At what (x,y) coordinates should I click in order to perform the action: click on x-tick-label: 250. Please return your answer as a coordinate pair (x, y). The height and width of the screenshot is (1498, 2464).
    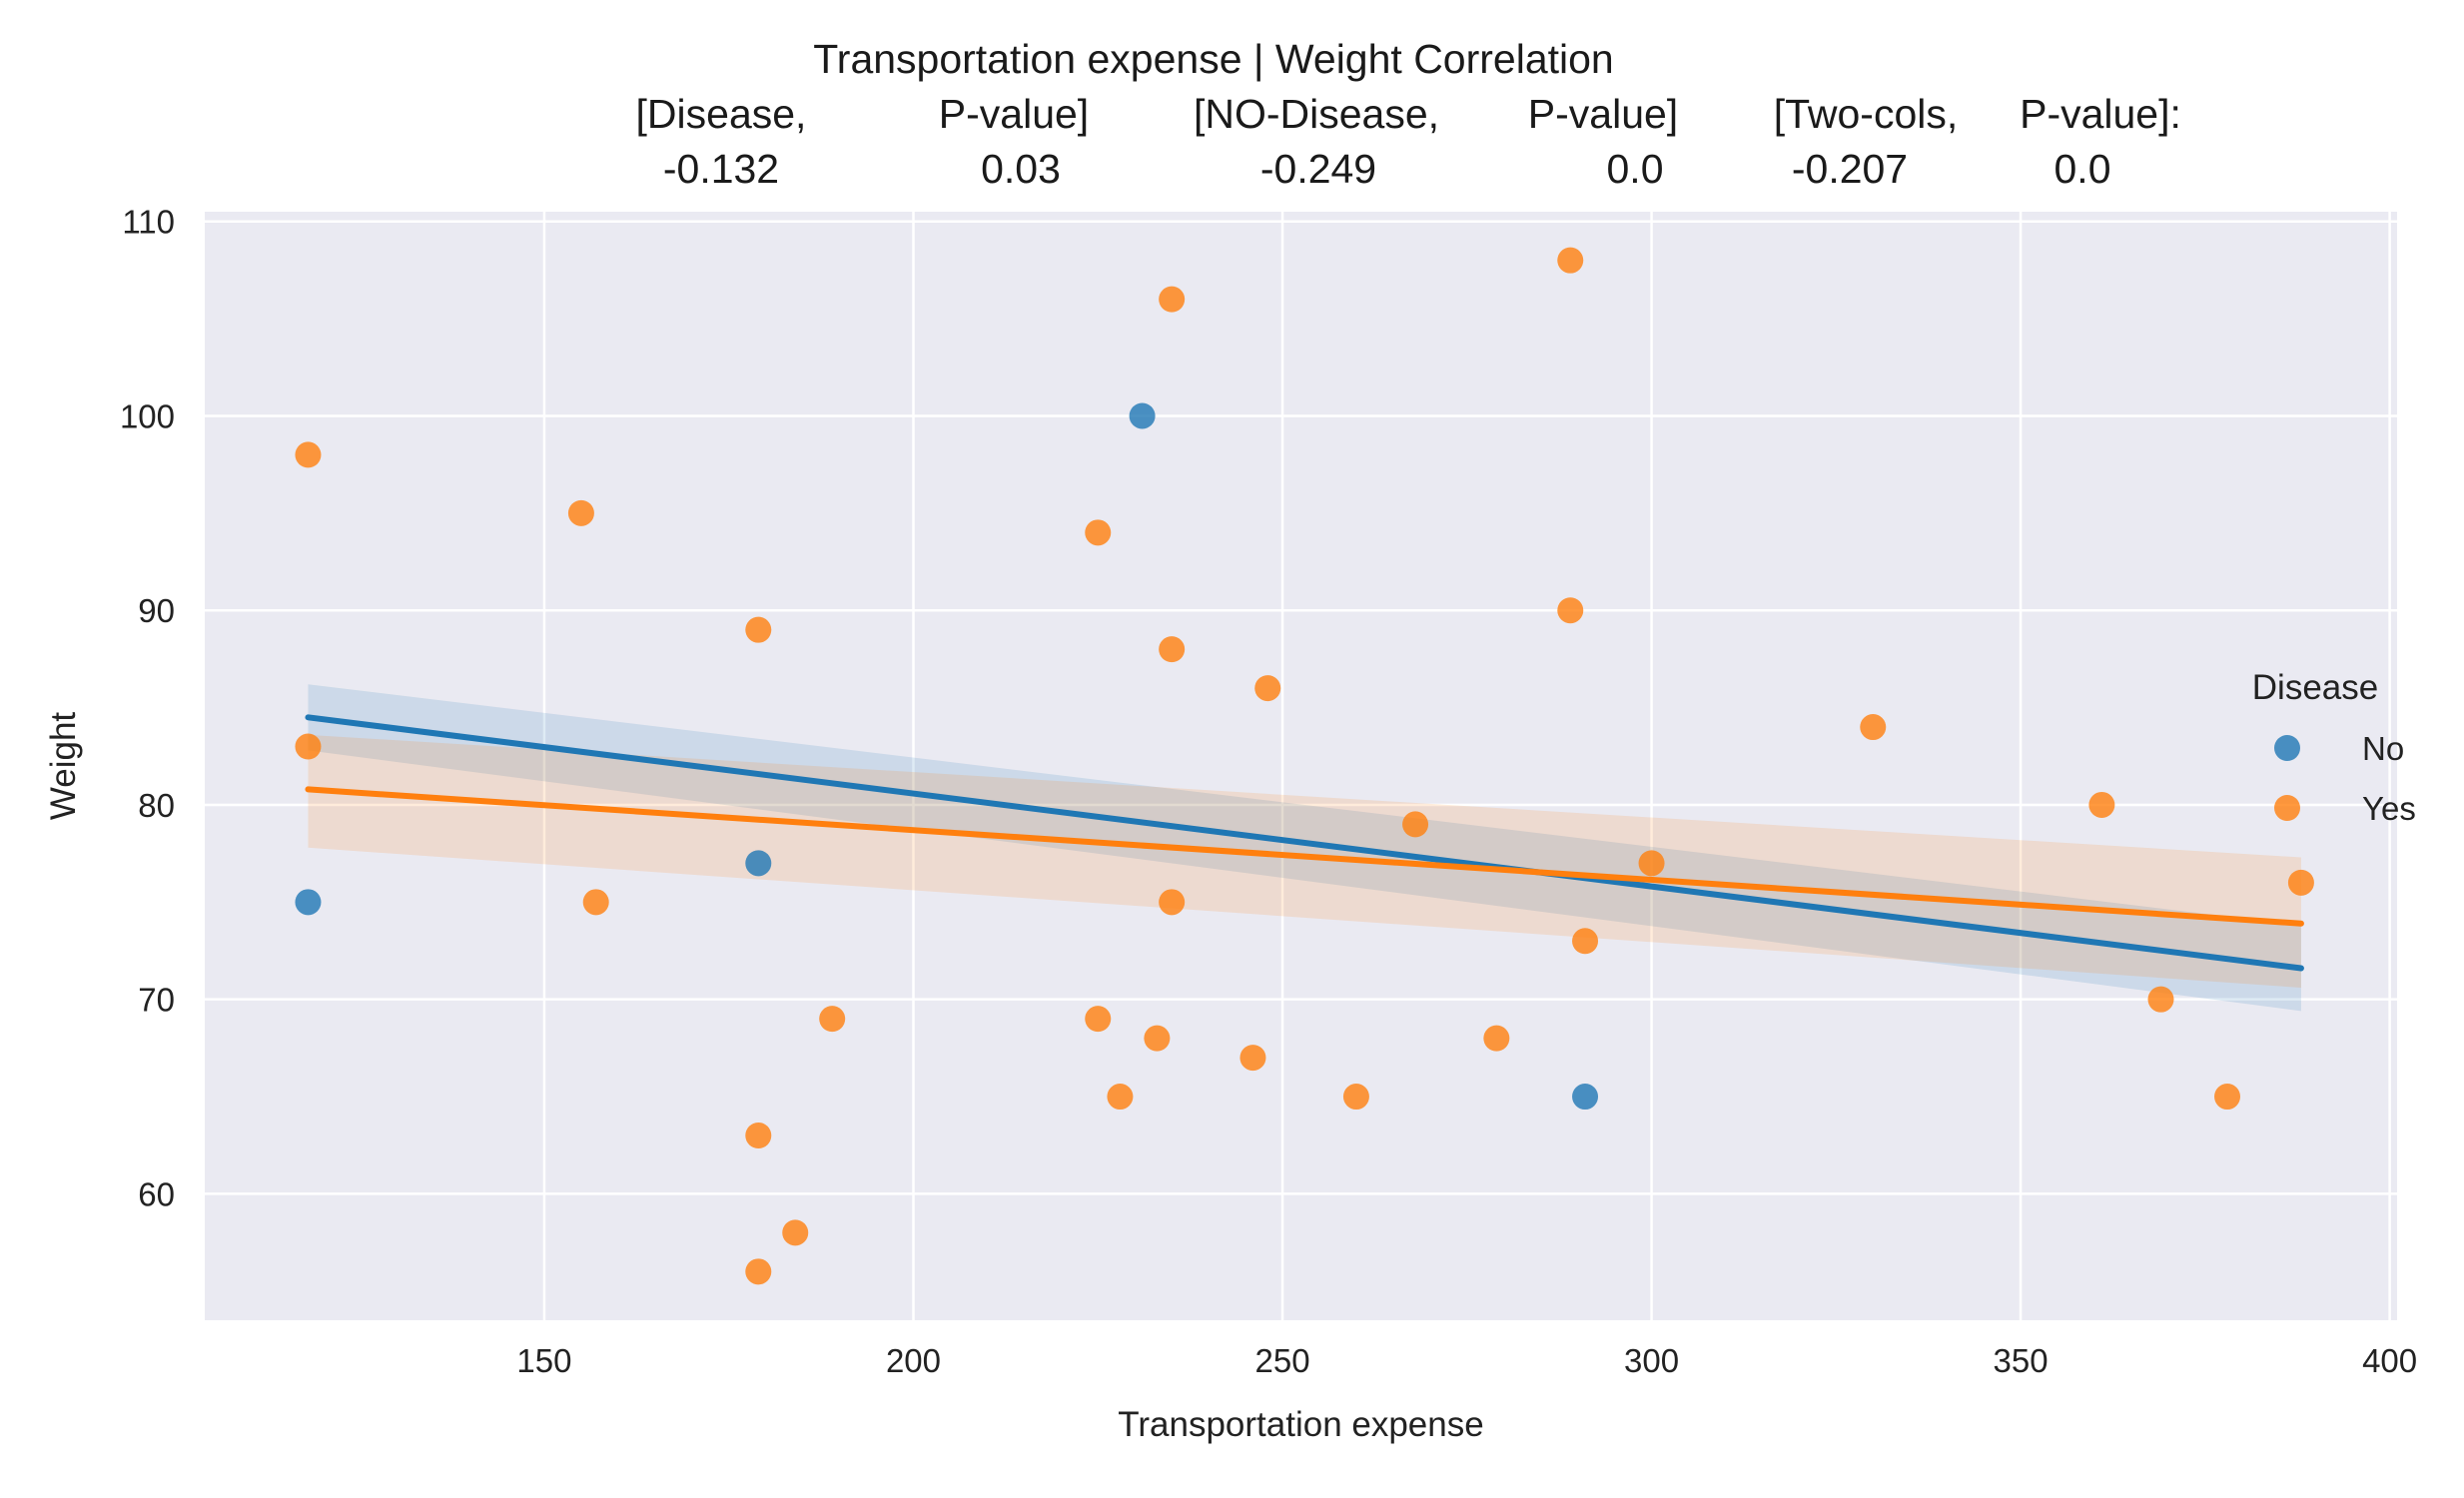
    Looking at the image, I should click on (1281, 1360).